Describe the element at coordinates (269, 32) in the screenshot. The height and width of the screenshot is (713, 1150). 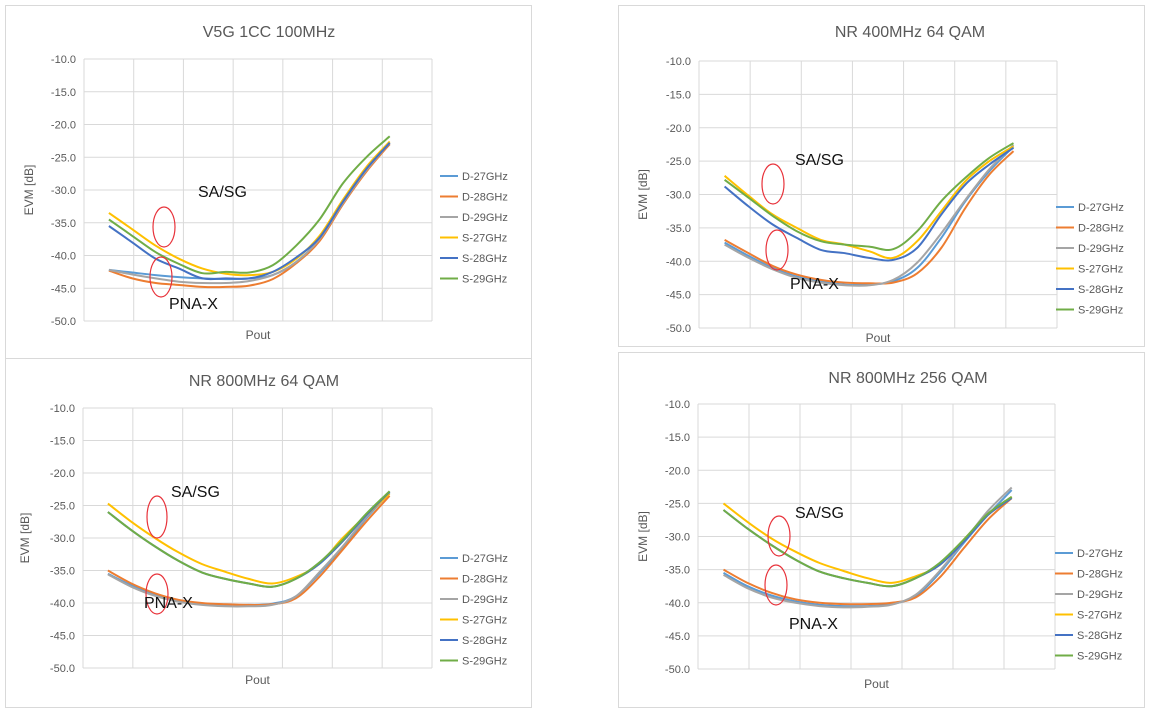
I see `chart-title: V5G 1CC 100MHz` at that location.